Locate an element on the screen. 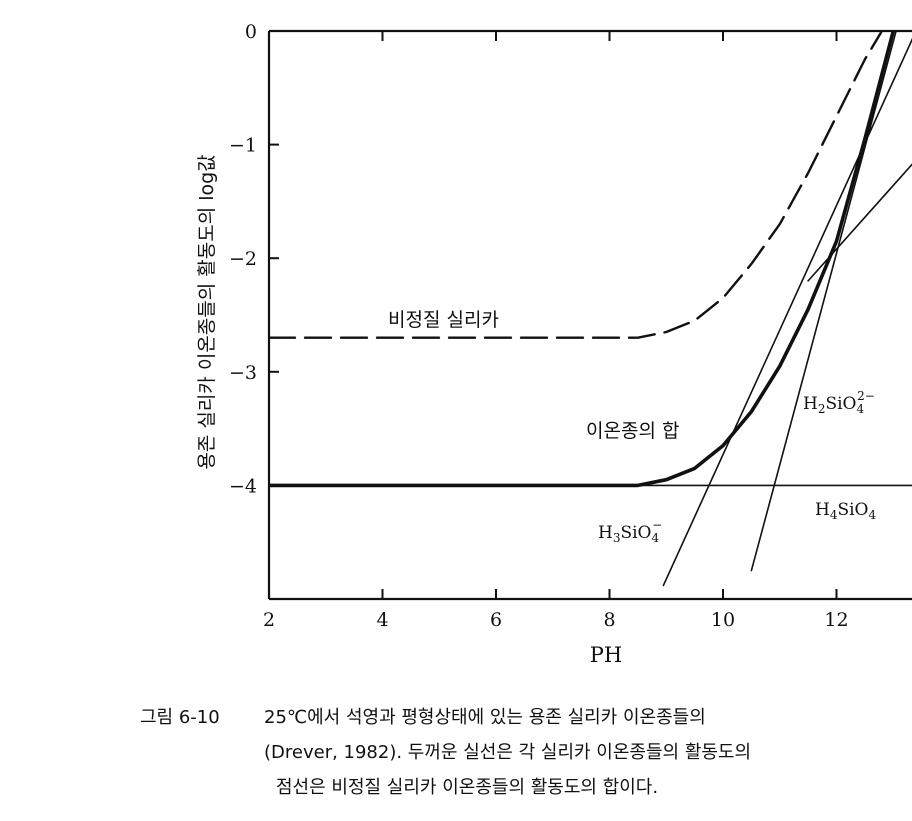 The image size is (912, 821). x-tick-label-5: 12 is located at coordinates (836, 620).